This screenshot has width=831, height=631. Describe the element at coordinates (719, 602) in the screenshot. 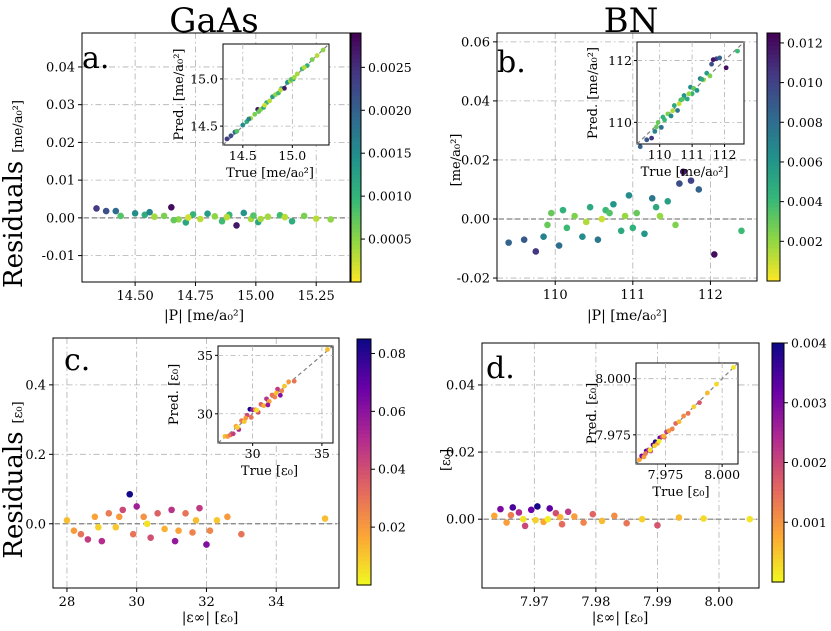

I see `x-tick-label: 8.00` at that location.